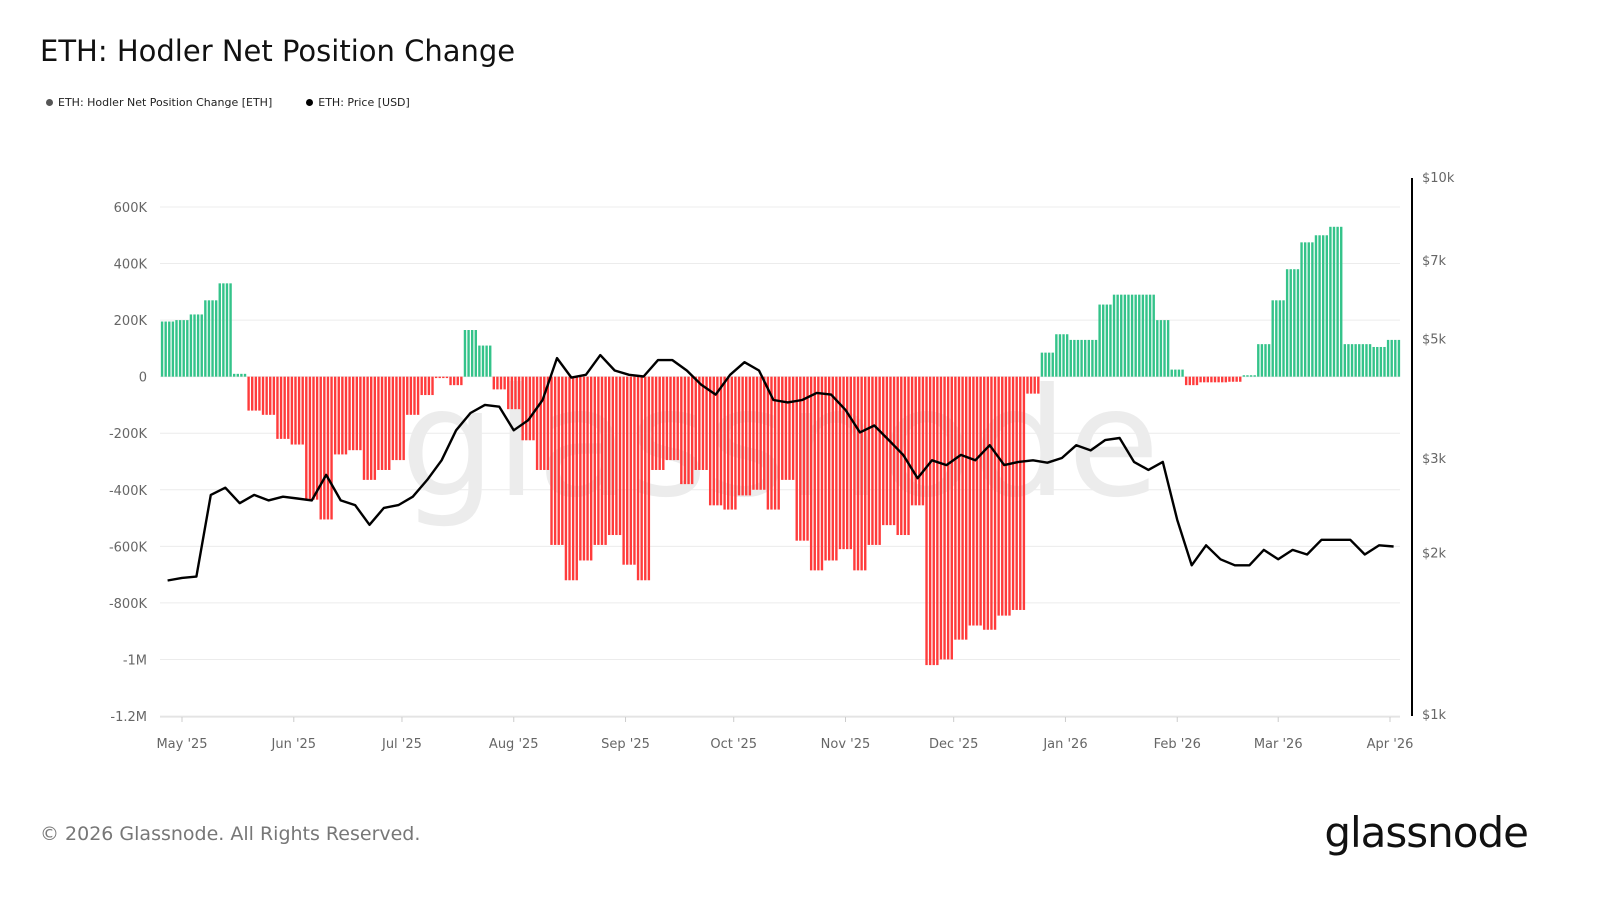 The height and width of the screenshot is (900, 1600). What do you see at coordinates (159, 102) in the screenshot?
I see `legend-item-net-position: ETH: Hodler Net Position Change [ETH]` at bounding box center [159, 102].